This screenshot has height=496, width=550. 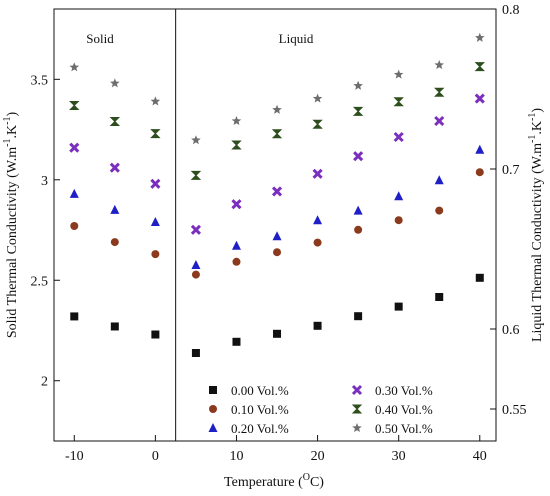 I want to click on x-tick-label: -10, so click(x=74, y=456).